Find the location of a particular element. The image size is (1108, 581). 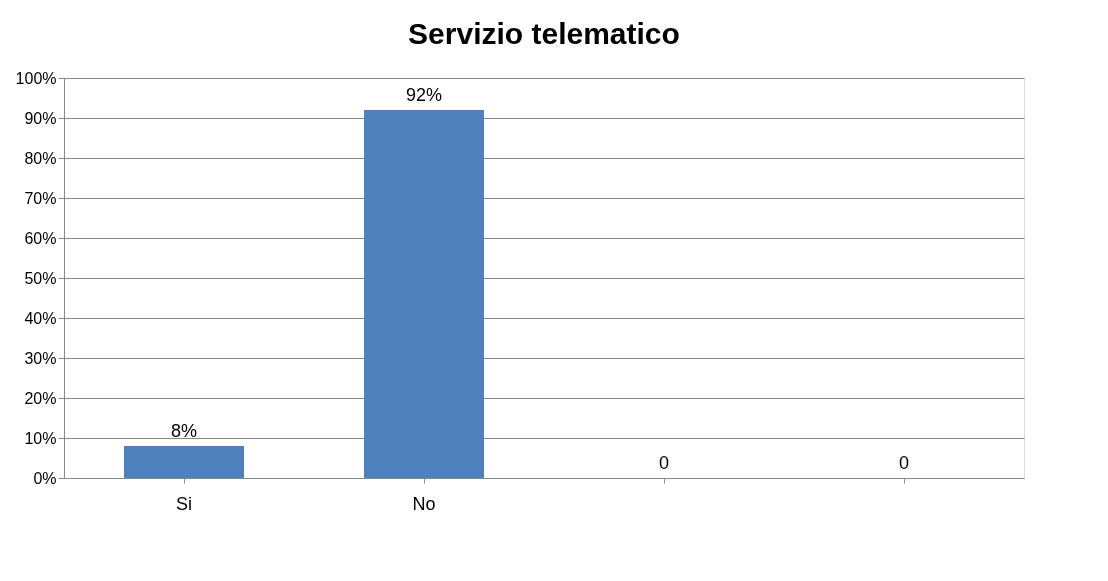

y-tick-label: 80% is located at coordinates (40, 158).